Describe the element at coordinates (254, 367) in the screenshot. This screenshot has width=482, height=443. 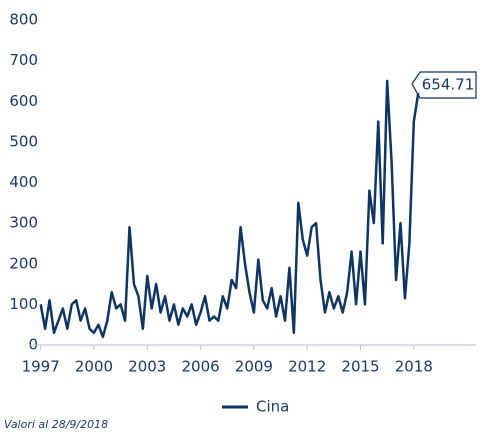
I see `x-tick-label: 2009` at that location.